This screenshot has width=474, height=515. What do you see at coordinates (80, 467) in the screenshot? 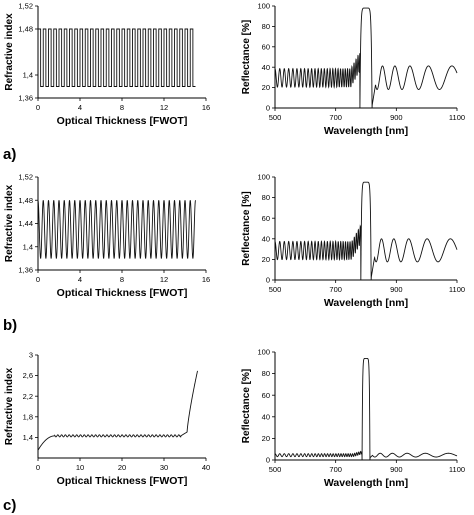
I see `x-tick-label: 10` at bounding box center [80, 467].